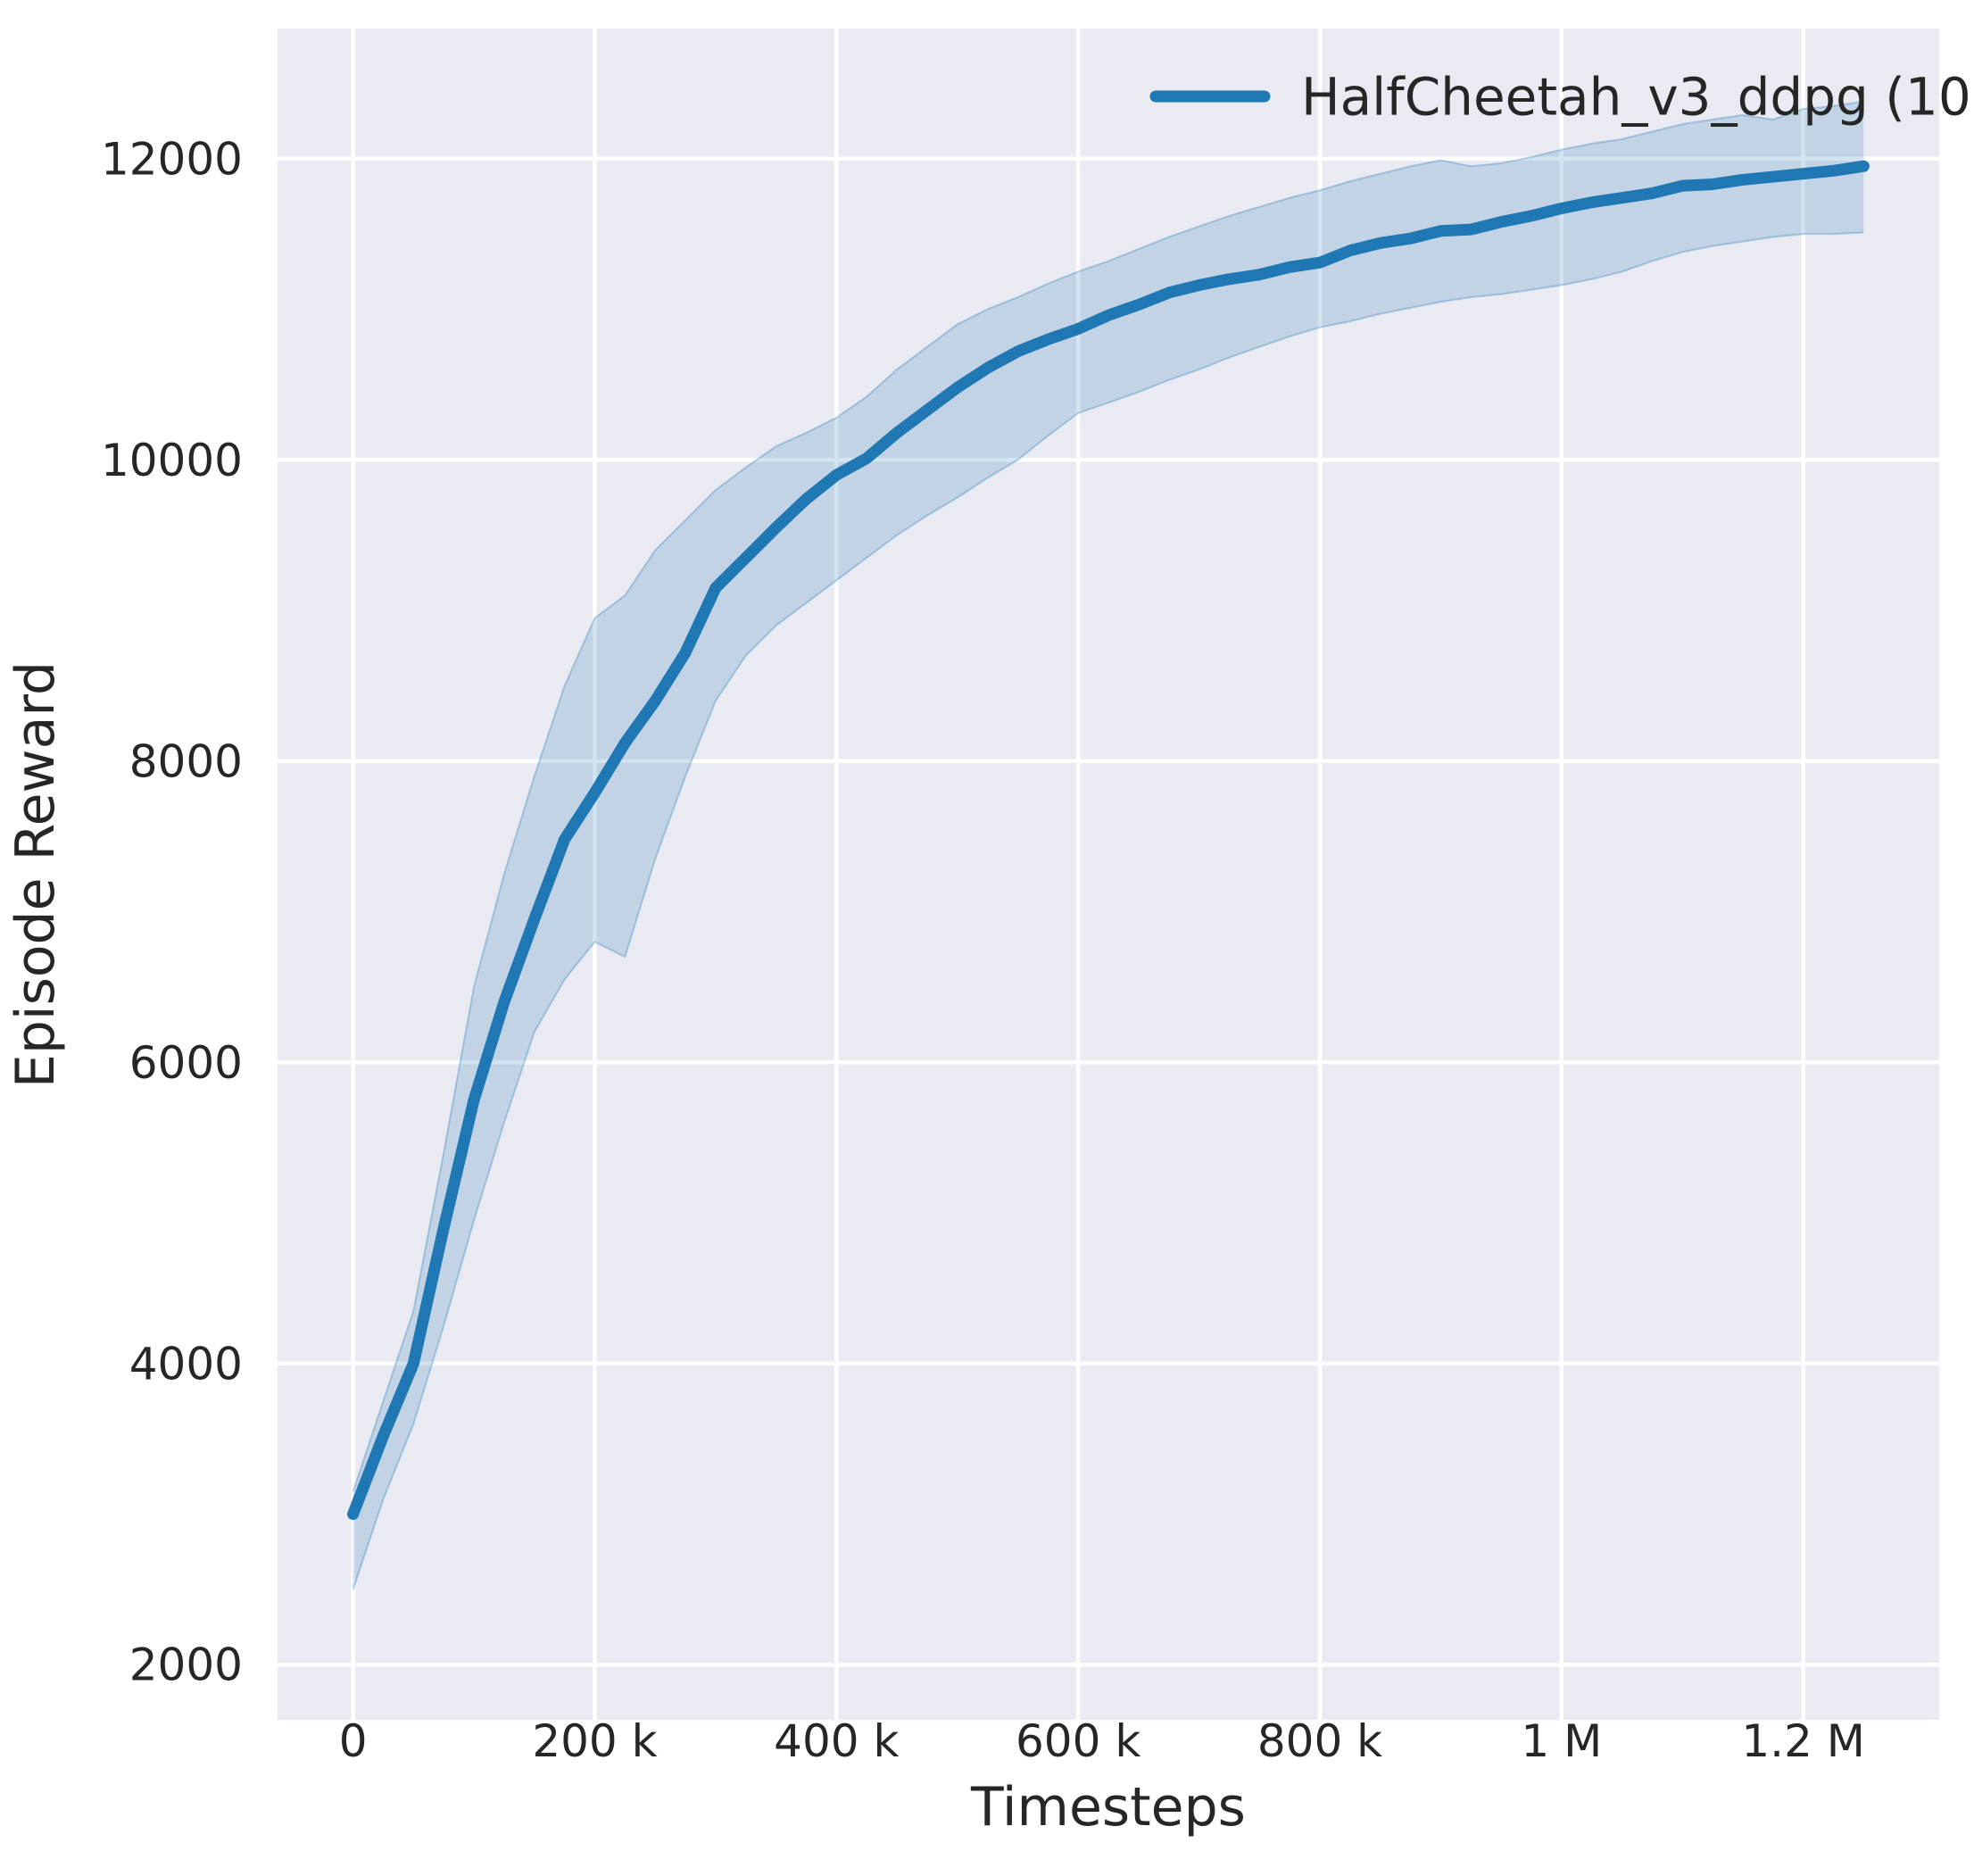 Image resolution: width=1974 pixels, height=1876 pixels. What do you see at coordinates (1319, 1741) in the screenshot?
I see `x-tick-label: 800 k` at bounding box center [1319, 1741].